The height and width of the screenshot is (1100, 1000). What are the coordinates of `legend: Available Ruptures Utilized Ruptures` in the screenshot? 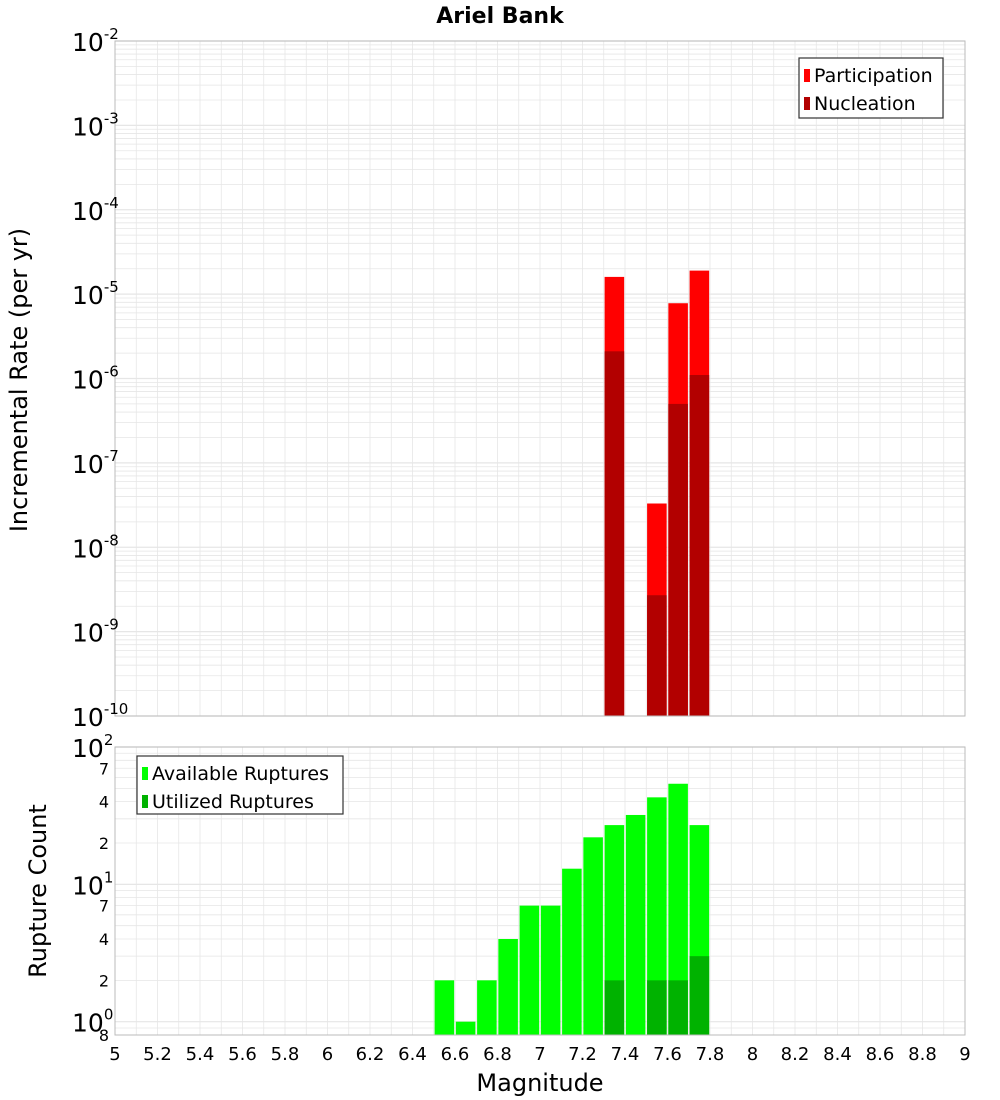 It's located at (240, 785).